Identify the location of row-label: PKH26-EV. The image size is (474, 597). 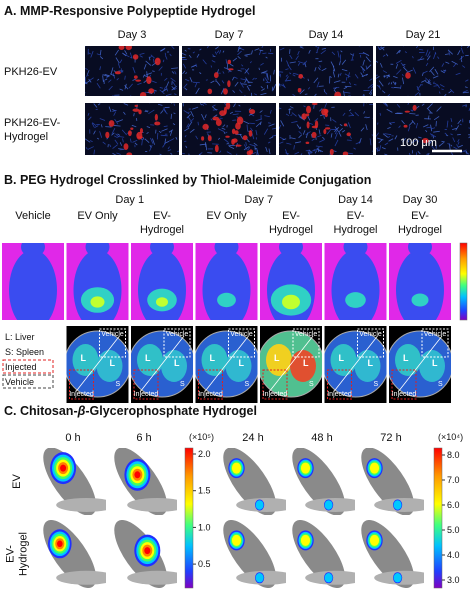
(31, 72).